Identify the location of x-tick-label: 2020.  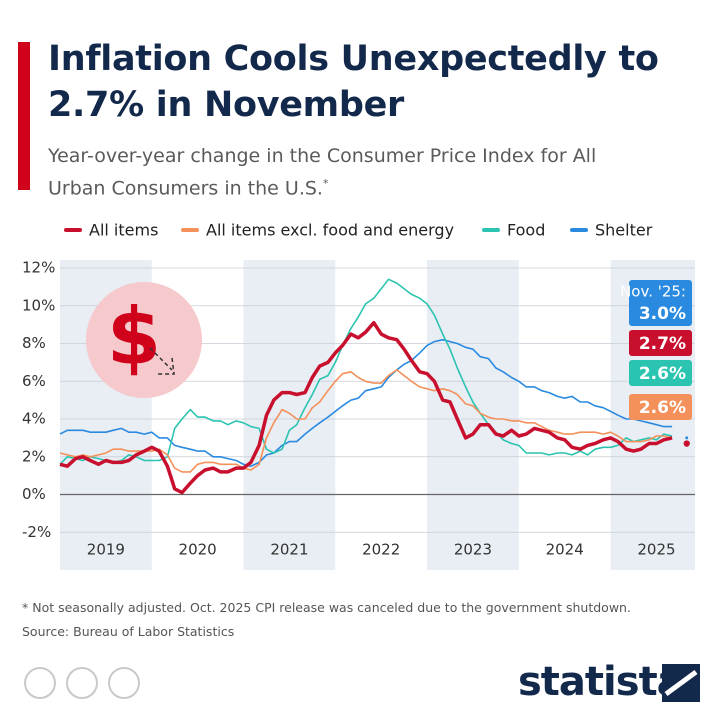
(198, 550).